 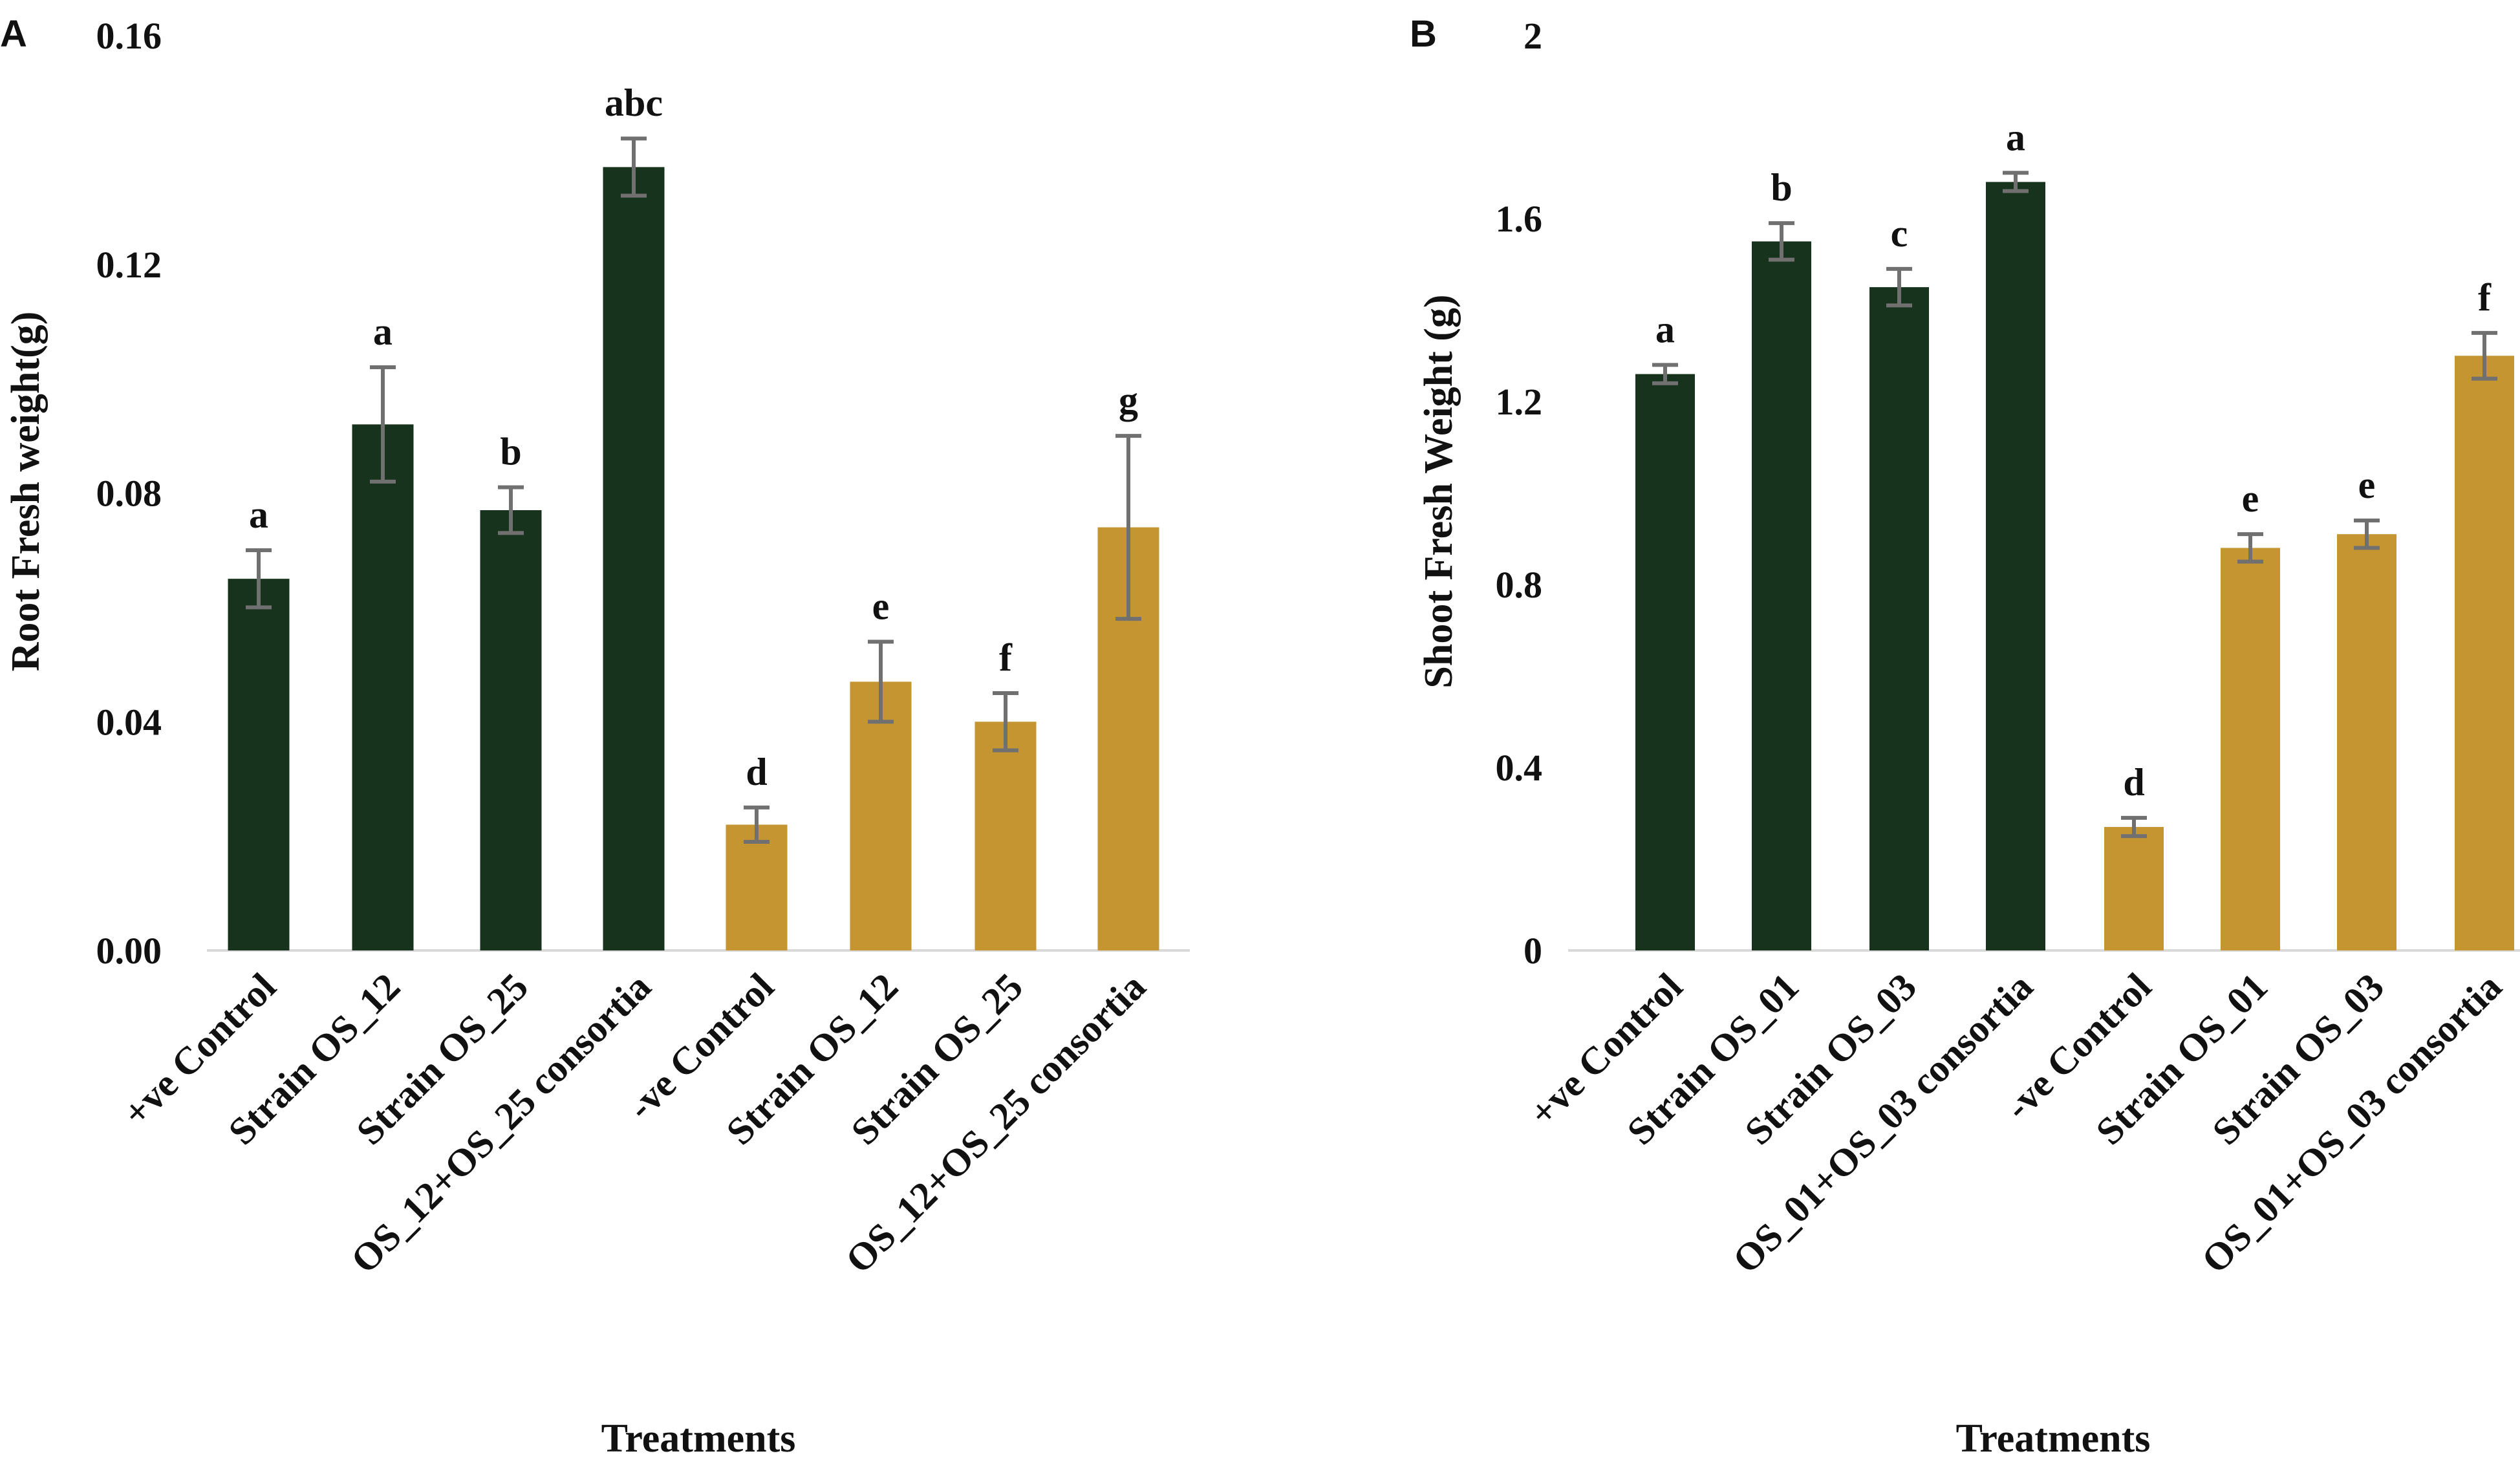 What do you see at coordinates (14, 34) in the screenshot?
I see `panel-letter: A` at bounding box center [14, 34].